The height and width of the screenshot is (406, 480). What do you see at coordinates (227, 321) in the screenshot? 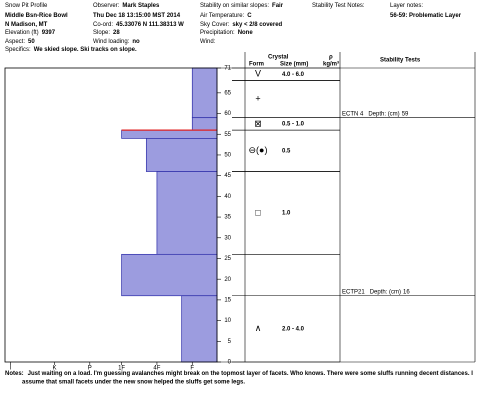
I see `y-tick-label: 10` at bounding box center [227, 321].